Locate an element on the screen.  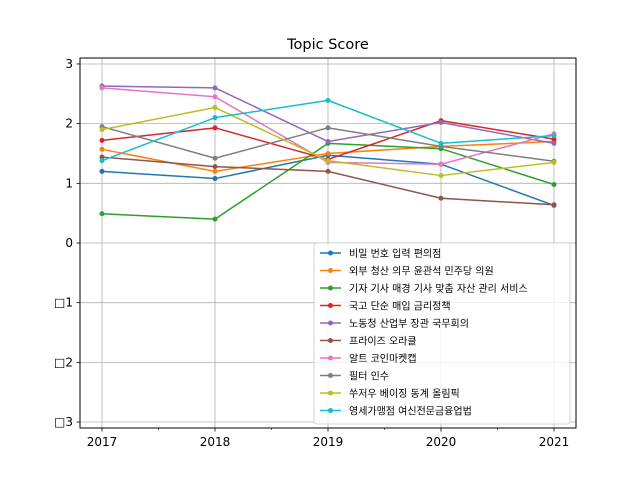
legend-entry: 비밀 번호 입력 편의점 is located at coordinates (380, 253).